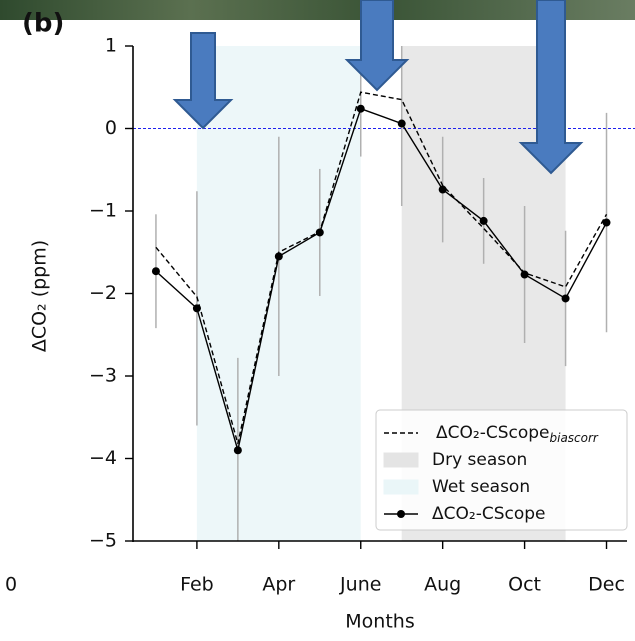 The height and width of the screenshot is (641, 635). Describe the element at coordinates (111, 46) in the screenshot. I see `y-tick-label: 1` at that location.